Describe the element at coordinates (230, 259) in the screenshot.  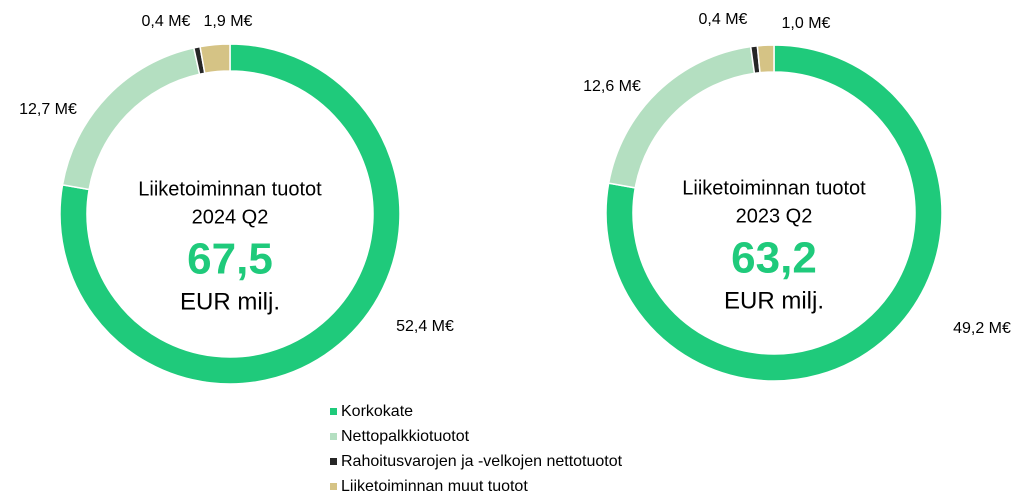
I see `center-value: 67,5` at that location.